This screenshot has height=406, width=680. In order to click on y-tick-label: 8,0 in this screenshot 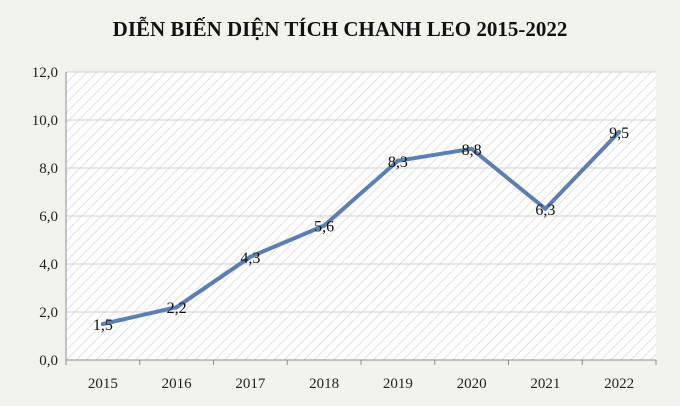, I will do `click(48, 169)`.